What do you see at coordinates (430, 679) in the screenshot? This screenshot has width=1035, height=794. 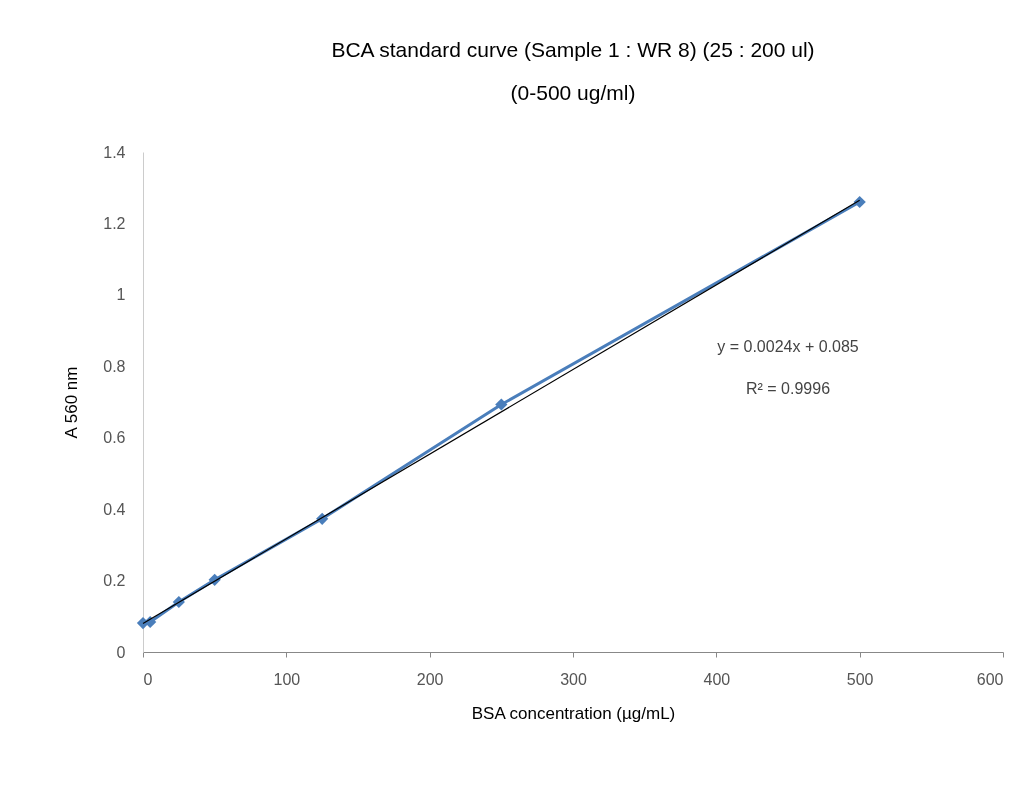 I see `x-tick-label: 200` at bounding box center [430, 679].